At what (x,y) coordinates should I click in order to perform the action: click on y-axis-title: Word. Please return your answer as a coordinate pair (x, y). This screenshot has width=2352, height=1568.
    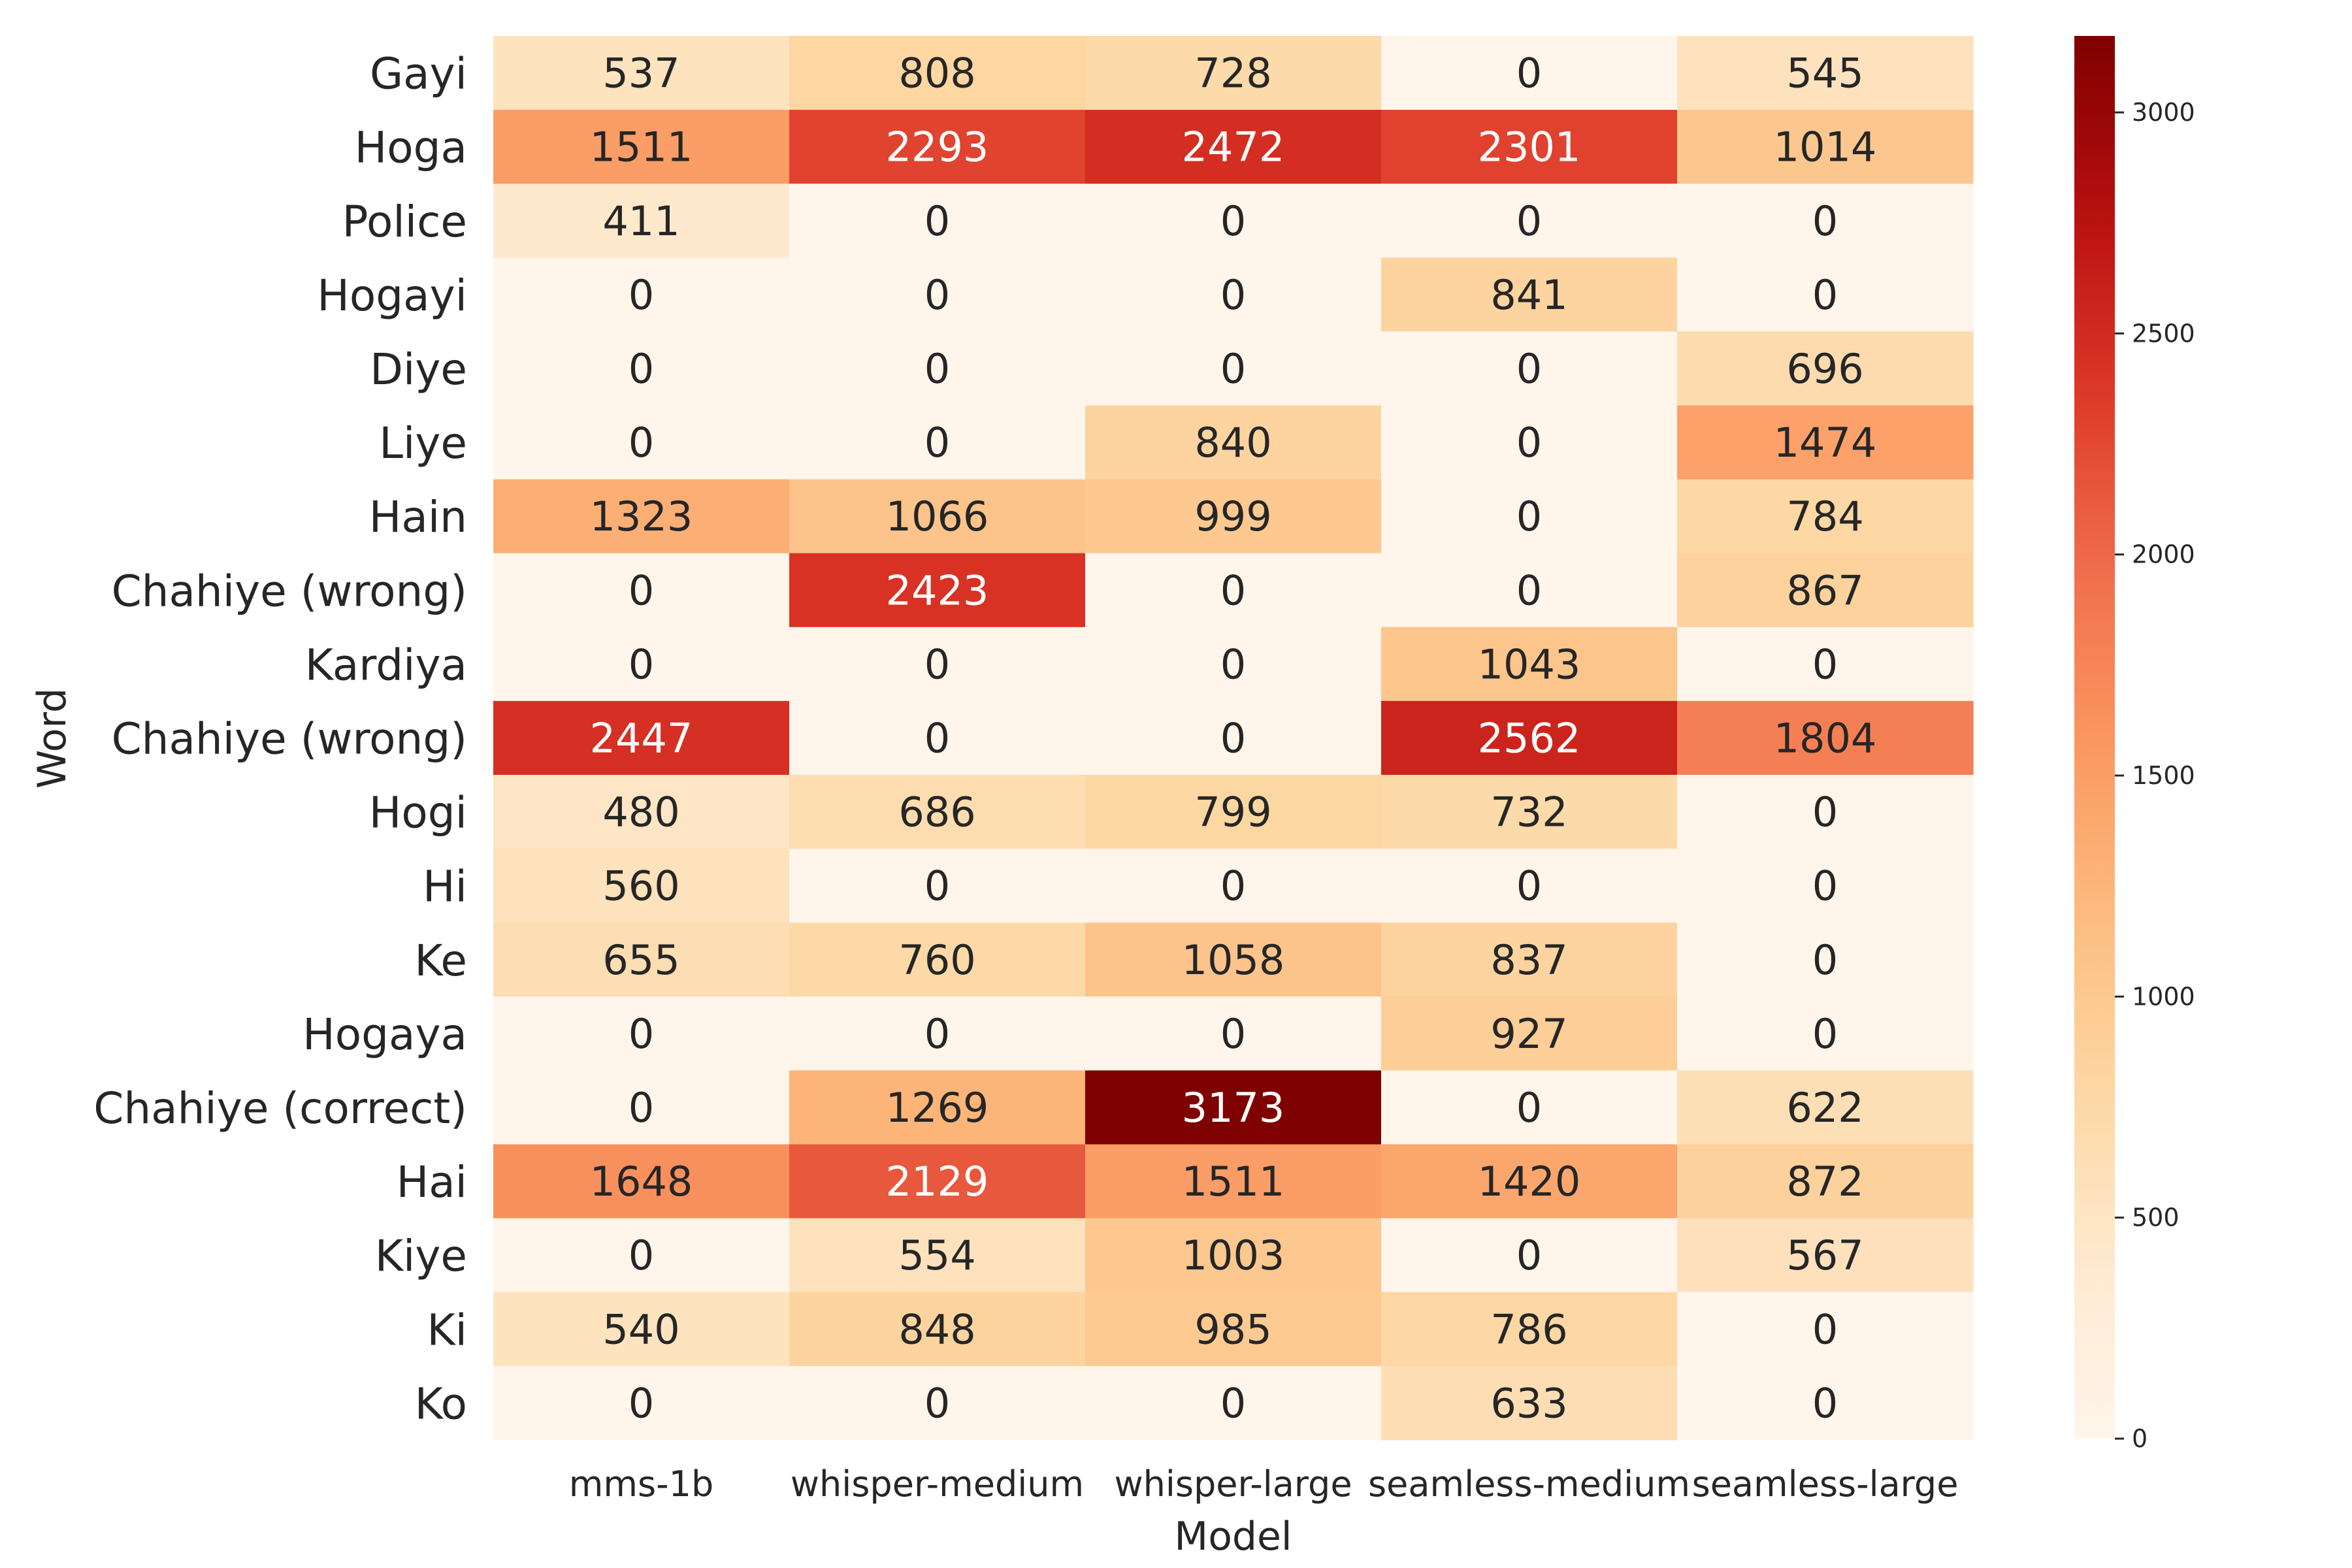
    Looking at the image, I should click on (52, 738).